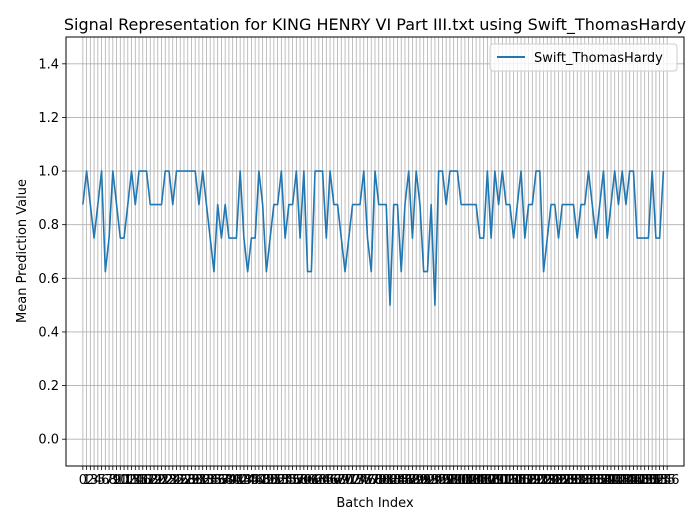 This screenshot has width=700, height=525. Describe the element at coordinates (48, 172) in the screenshot. I see `y-tick-label: 1.0` at that location.